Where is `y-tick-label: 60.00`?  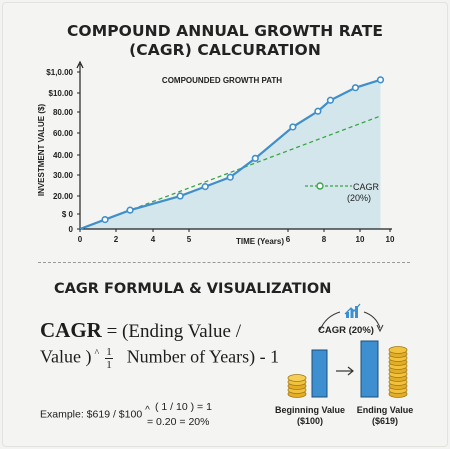
y-tick-label: 60.00 is located at coordinates (63, 133).